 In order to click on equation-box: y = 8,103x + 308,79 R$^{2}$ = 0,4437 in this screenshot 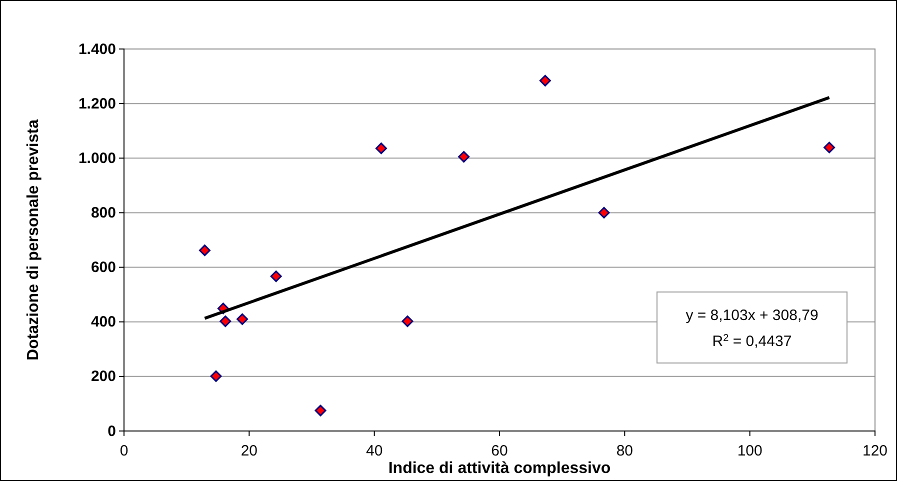, I will do `click(752, 328)`.